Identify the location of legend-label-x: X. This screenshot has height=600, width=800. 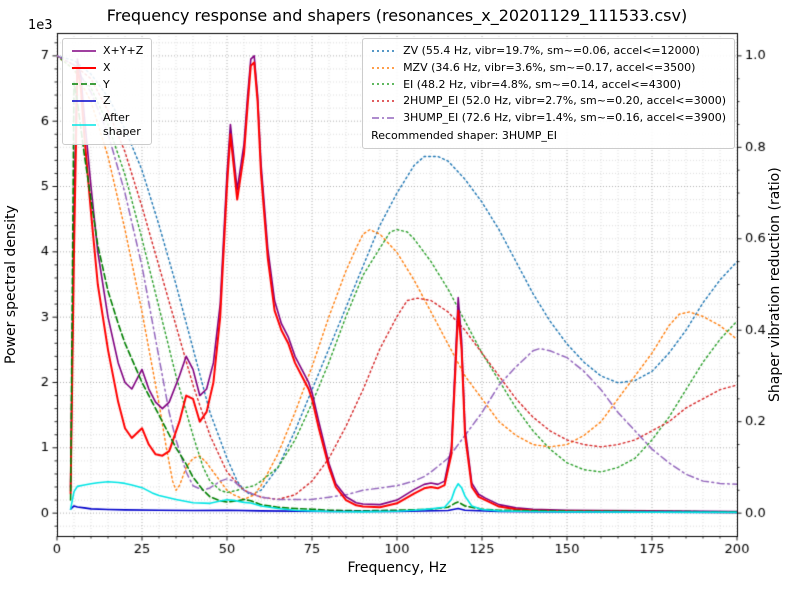
(107, 67).